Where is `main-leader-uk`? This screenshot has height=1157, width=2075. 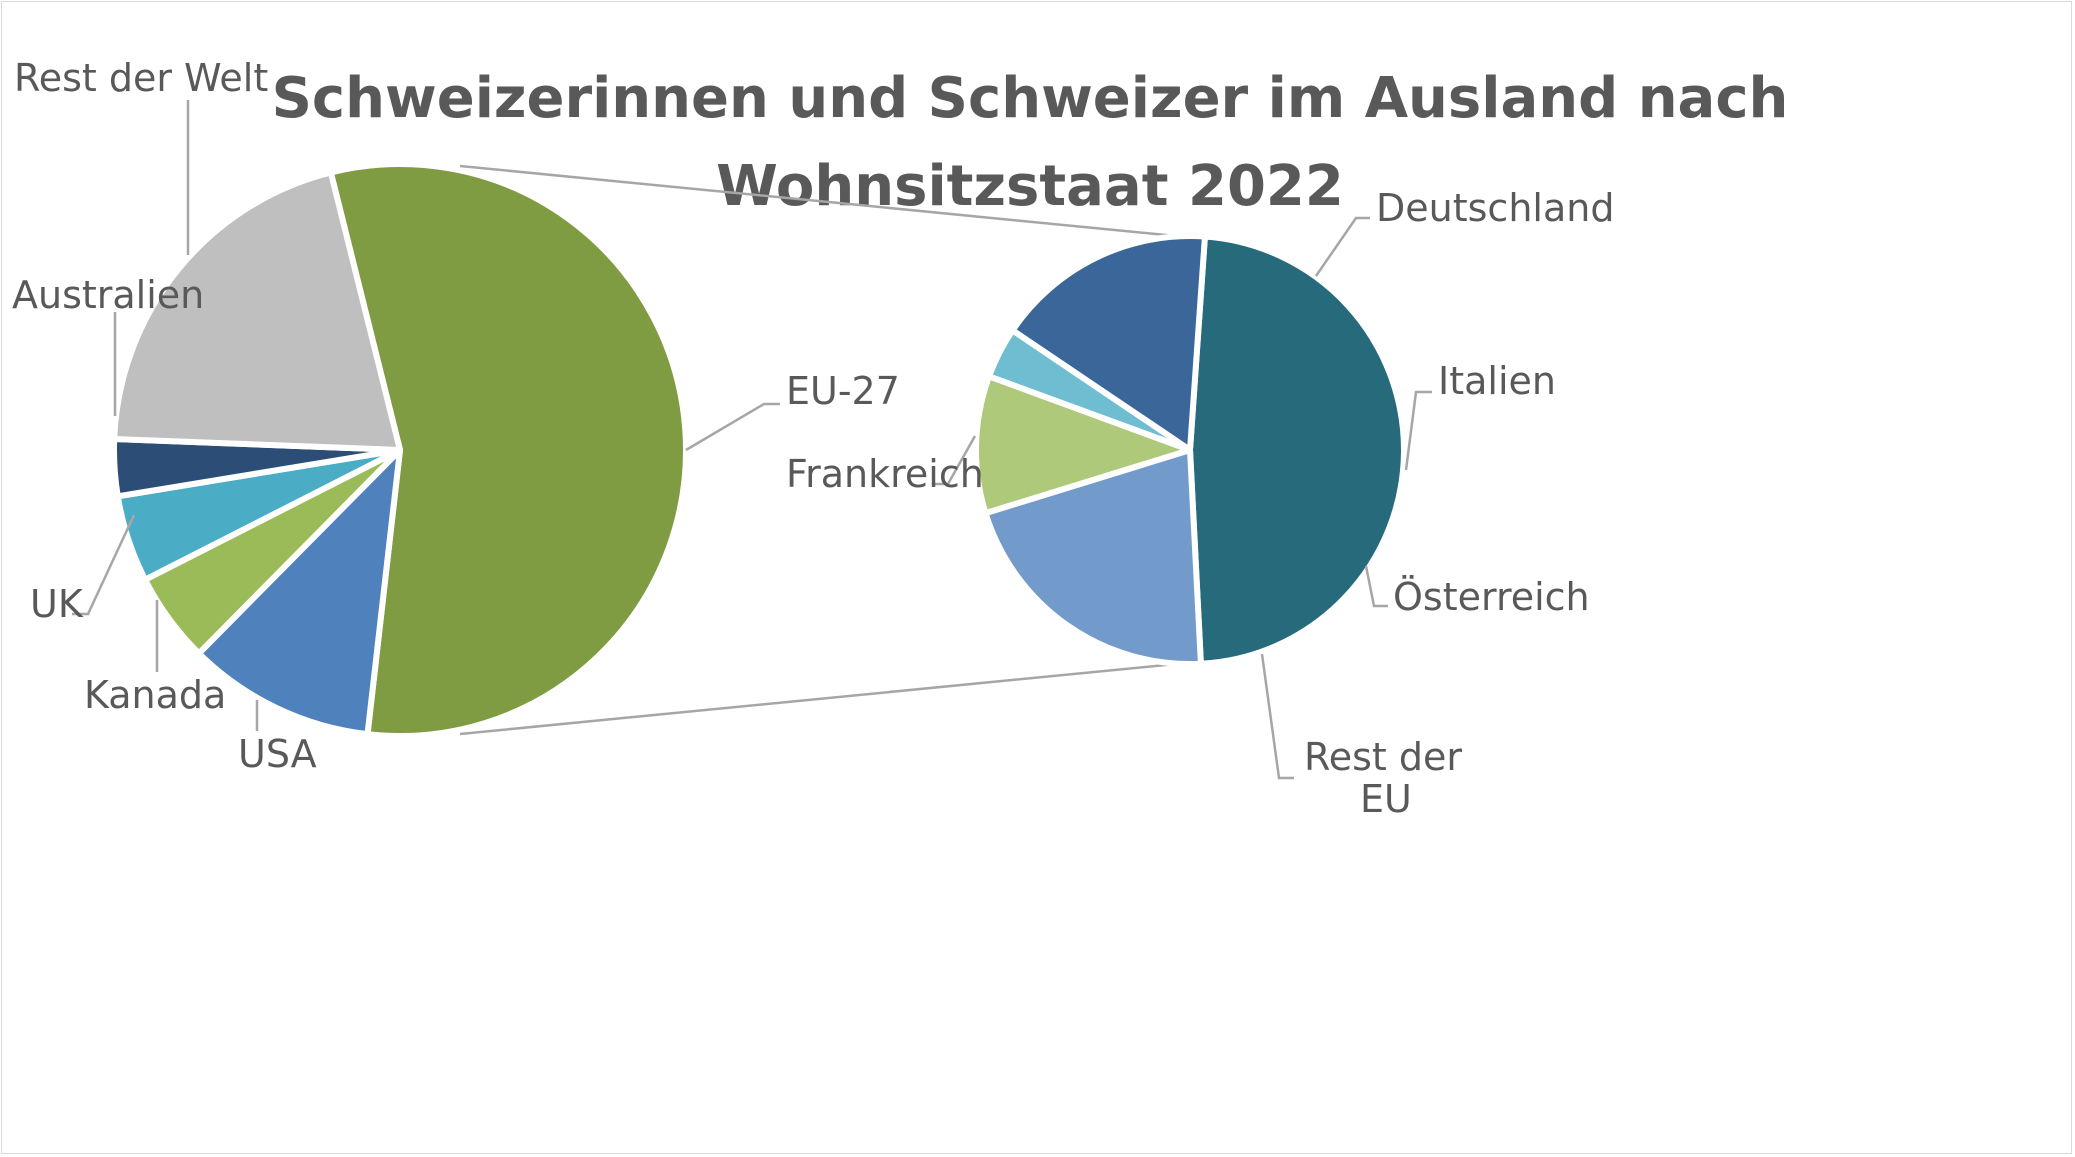
main-leader-uk is located at coordinates (104, 565).